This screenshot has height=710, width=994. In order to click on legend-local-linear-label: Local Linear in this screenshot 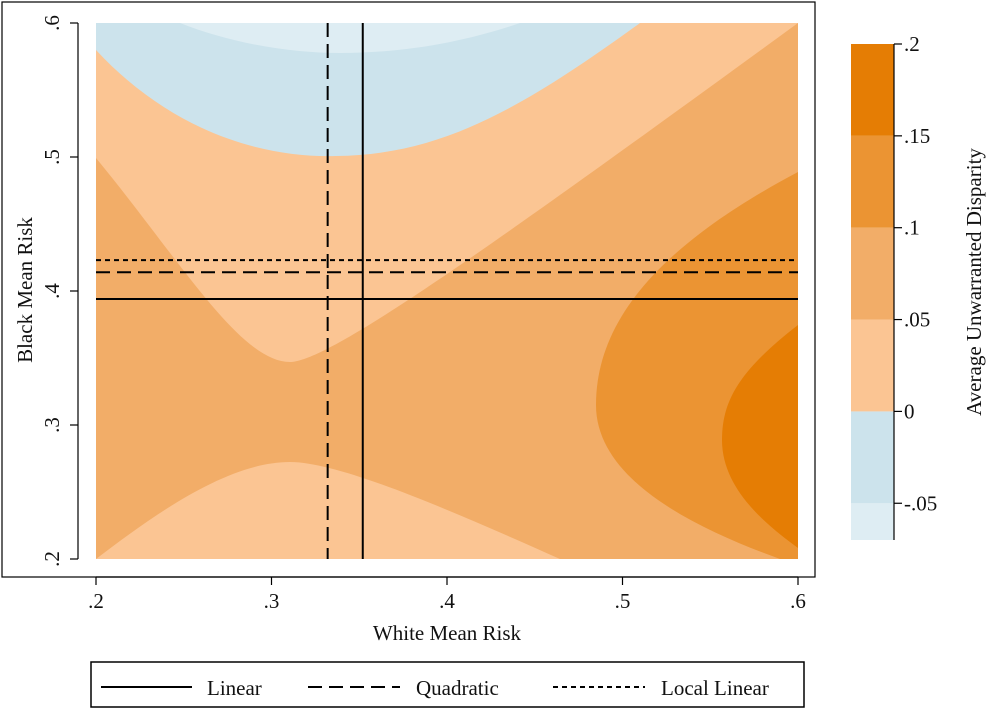, I will do `click(715, 688)`.